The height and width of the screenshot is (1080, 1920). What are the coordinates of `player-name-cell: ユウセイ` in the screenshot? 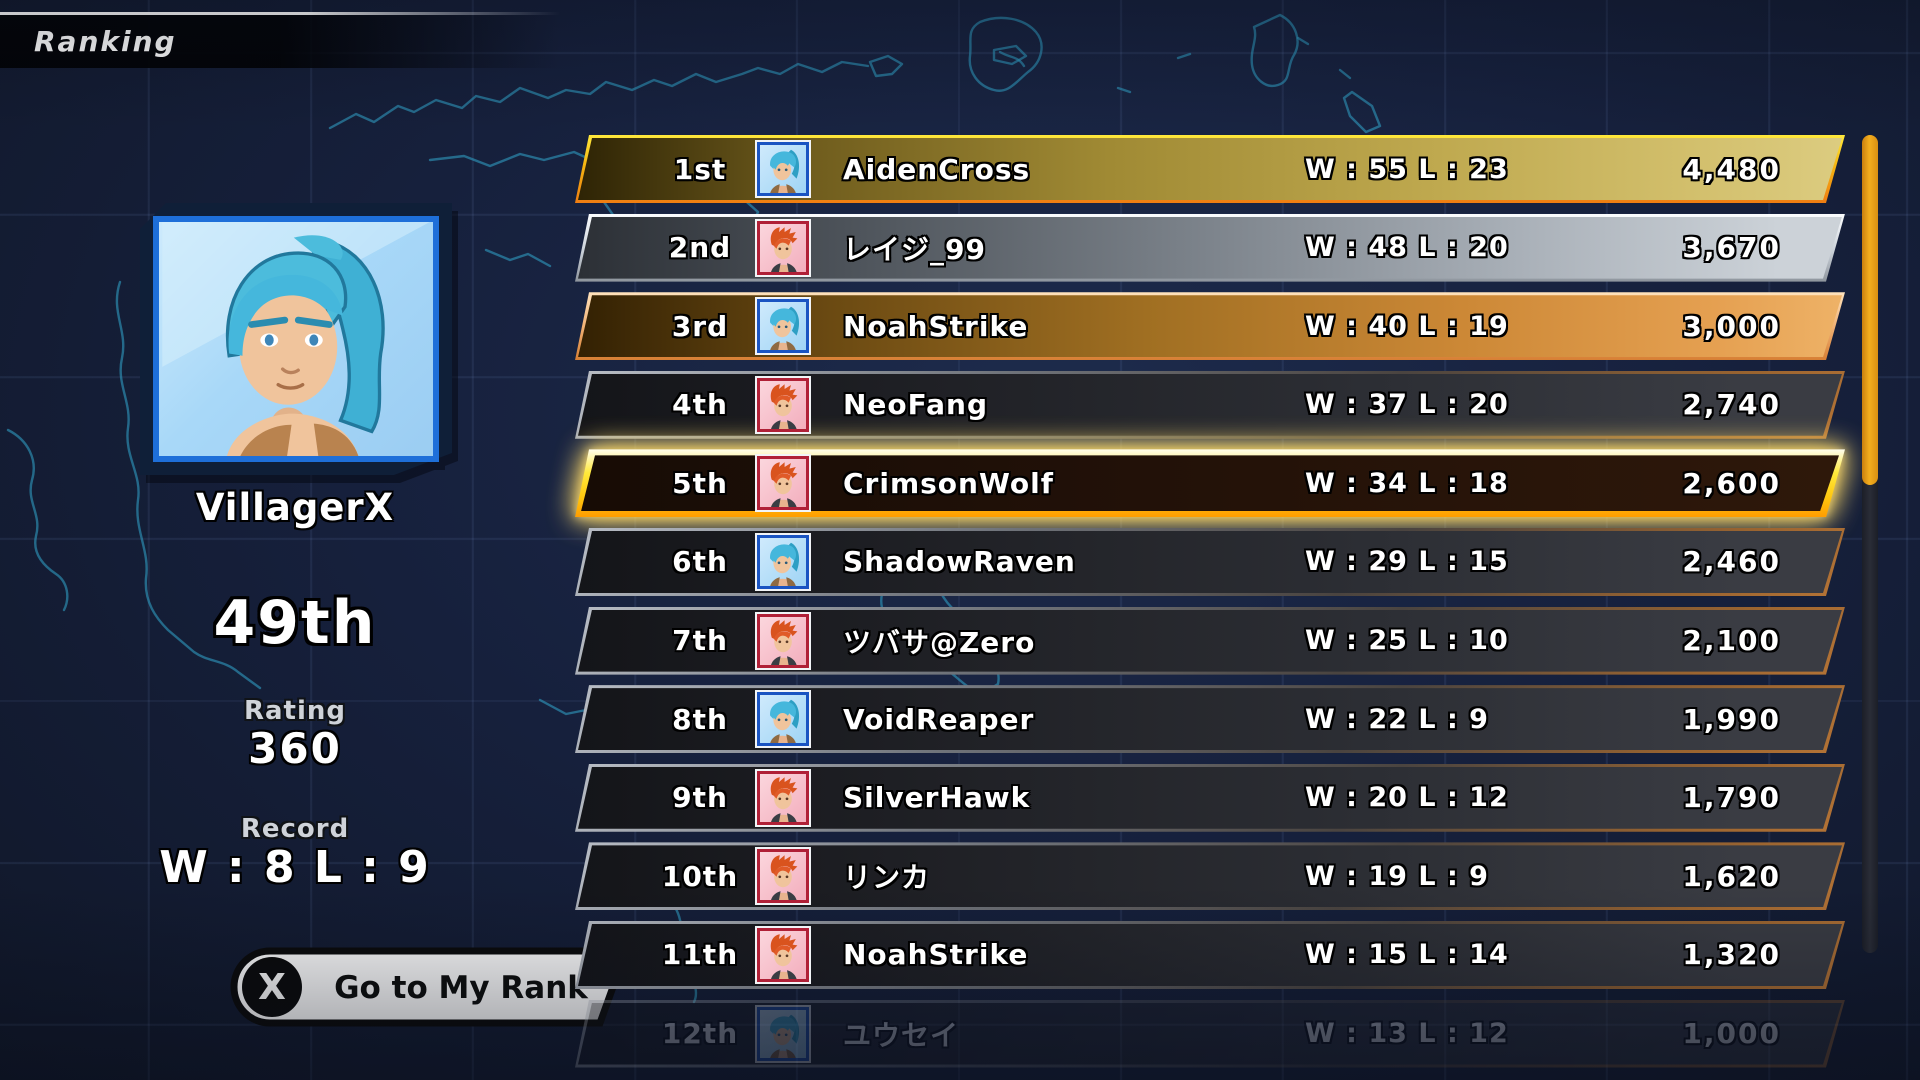 It's located at (901, 1035).